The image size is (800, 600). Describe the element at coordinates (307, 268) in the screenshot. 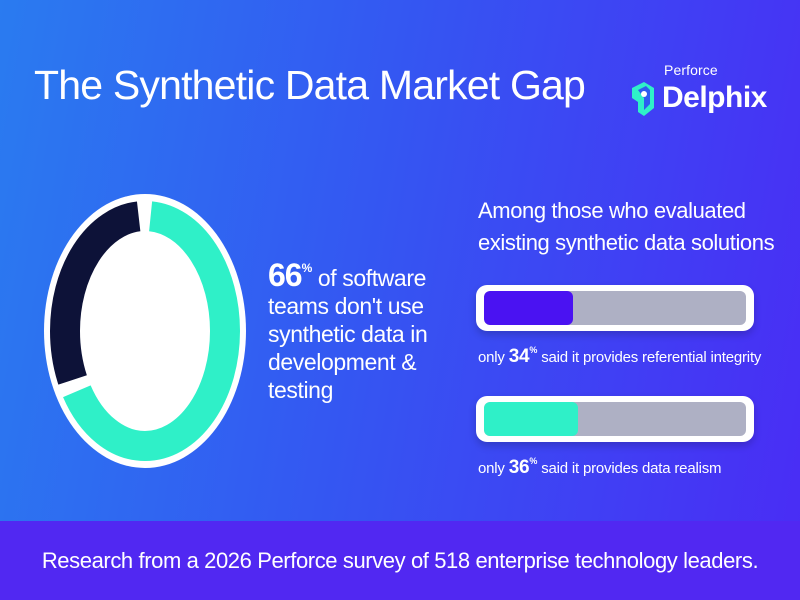

I see `main-stat-percent-sign: %` at that location.